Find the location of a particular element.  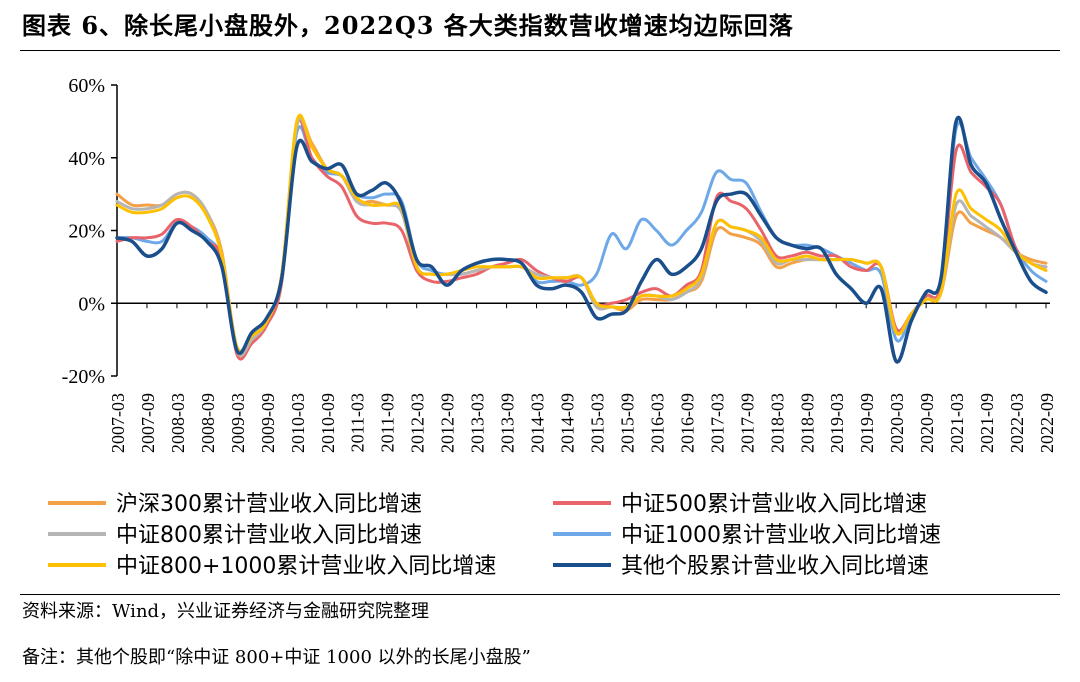

x-tick-label: 2015-09 is located at coordinates (627, 423).